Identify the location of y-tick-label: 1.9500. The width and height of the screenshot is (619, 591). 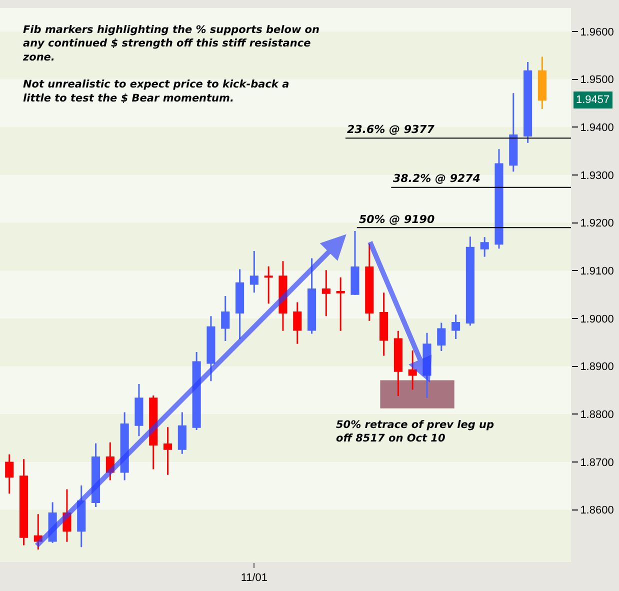
(597, 80).